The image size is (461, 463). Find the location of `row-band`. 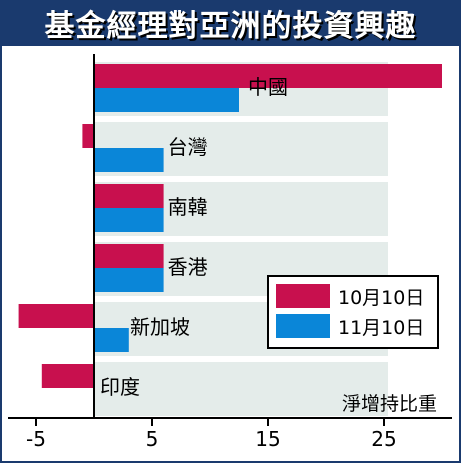

row-band is located at coordinates (241, 389).